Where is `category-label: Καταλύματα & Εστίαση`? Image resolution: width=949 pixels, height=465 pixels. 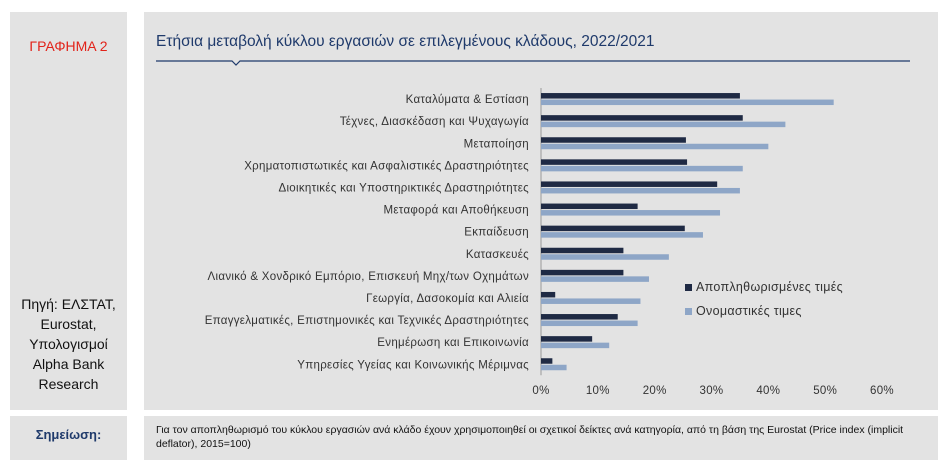 category-label: Καταλύματα & Εστίαση is located at coordinates (467, 100).